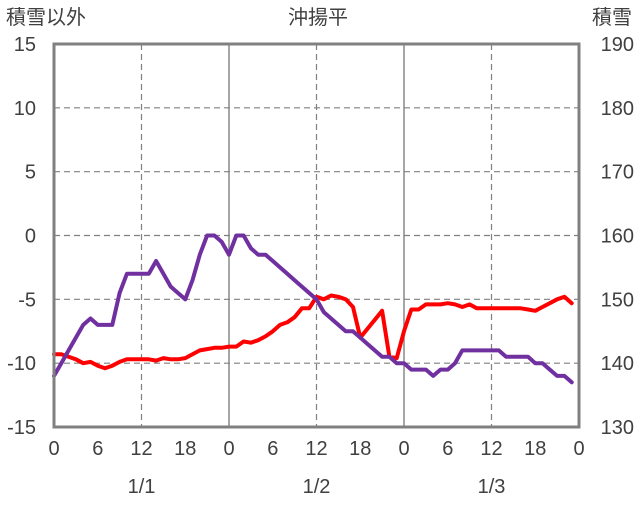 This screenshot has width=636, height=506. I want to click on date-label: 1/2, so click(317, 487).